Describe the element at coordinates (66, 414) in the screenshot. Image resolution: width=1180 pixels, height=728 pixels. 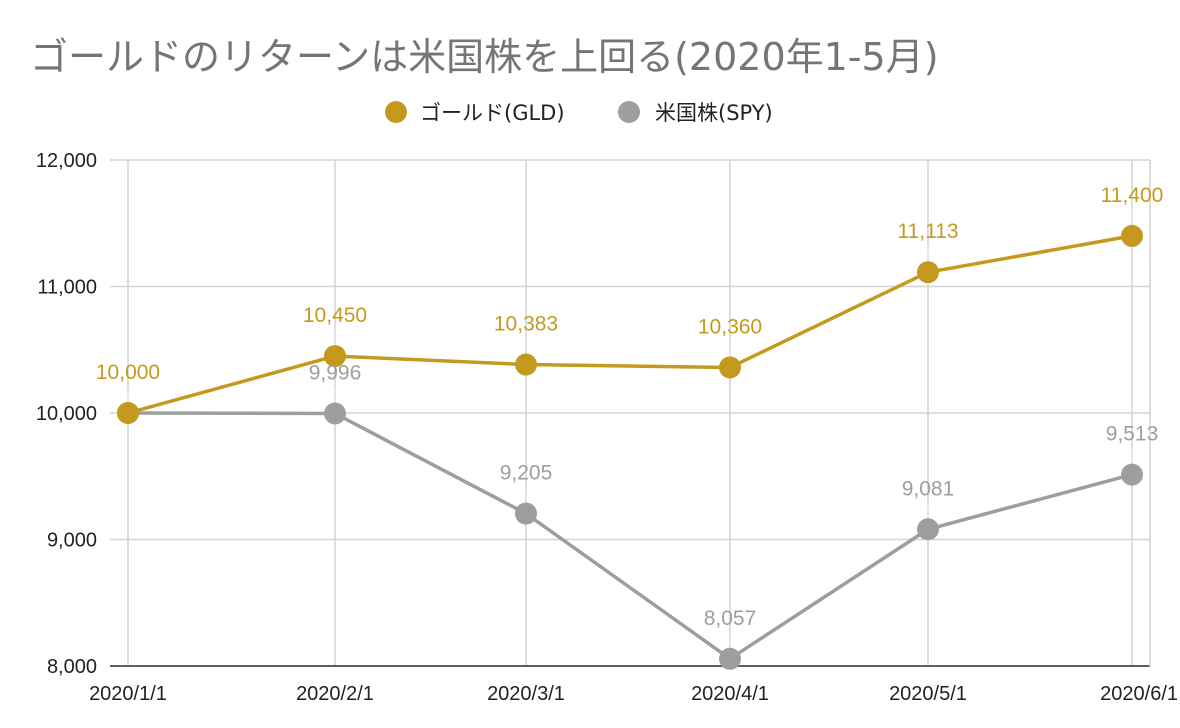
I see `y-tick-label: 10,000` at that location.